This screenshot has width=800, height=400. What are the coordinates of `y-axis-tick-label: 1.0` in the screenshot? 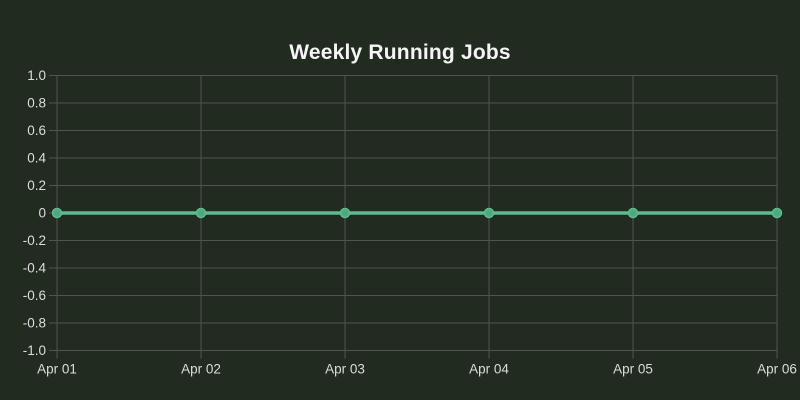 It's located at (36, 75).